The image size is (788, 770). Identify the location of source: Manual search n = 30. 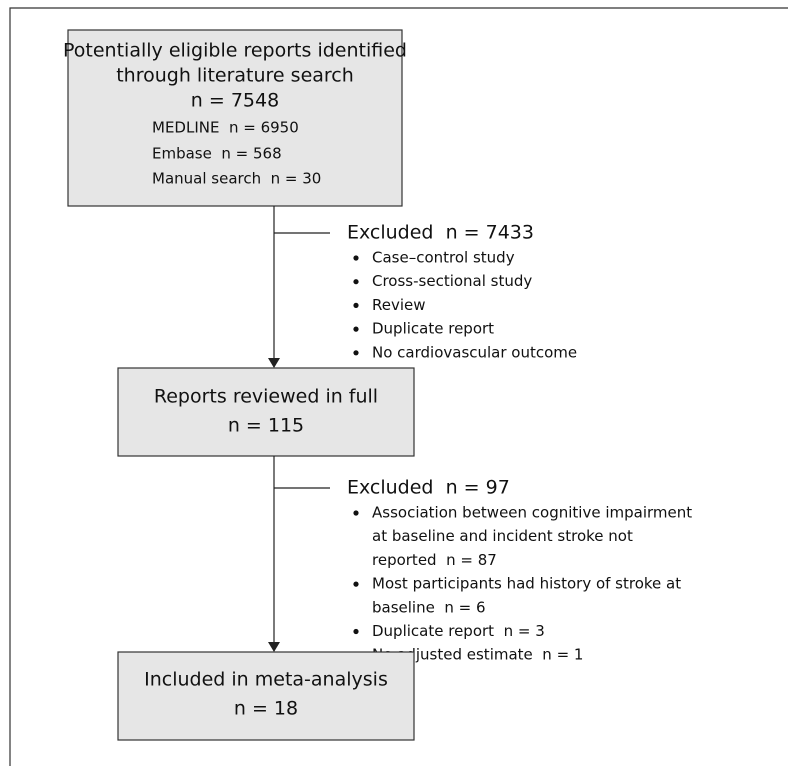
(236, 179).